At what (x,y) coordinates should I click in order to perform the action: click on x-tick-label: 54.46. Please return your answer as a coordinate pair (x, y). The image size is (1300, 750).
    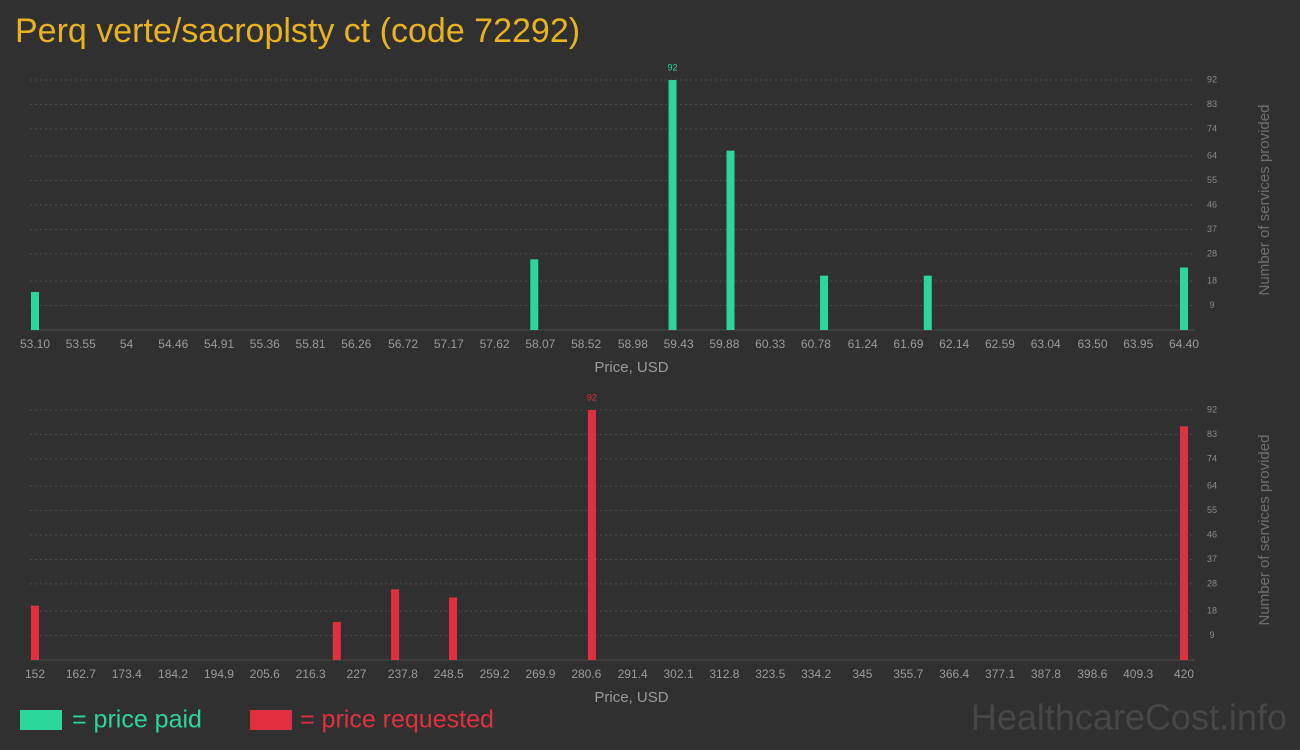
    Looking at the image, I should click on (173, 344).